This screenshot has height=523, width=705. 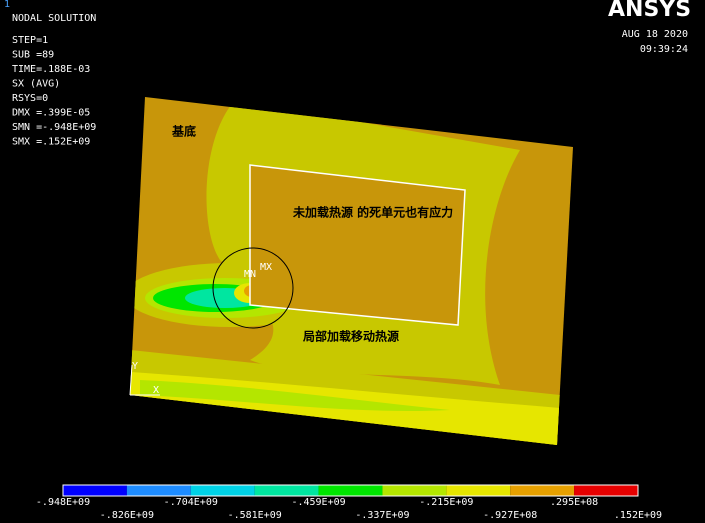 What do you see at coordinates (372, 212) in the screenshot?
I see `annotation: 未加载热源 的死单元也有应力` at bounding box center [372, 212].